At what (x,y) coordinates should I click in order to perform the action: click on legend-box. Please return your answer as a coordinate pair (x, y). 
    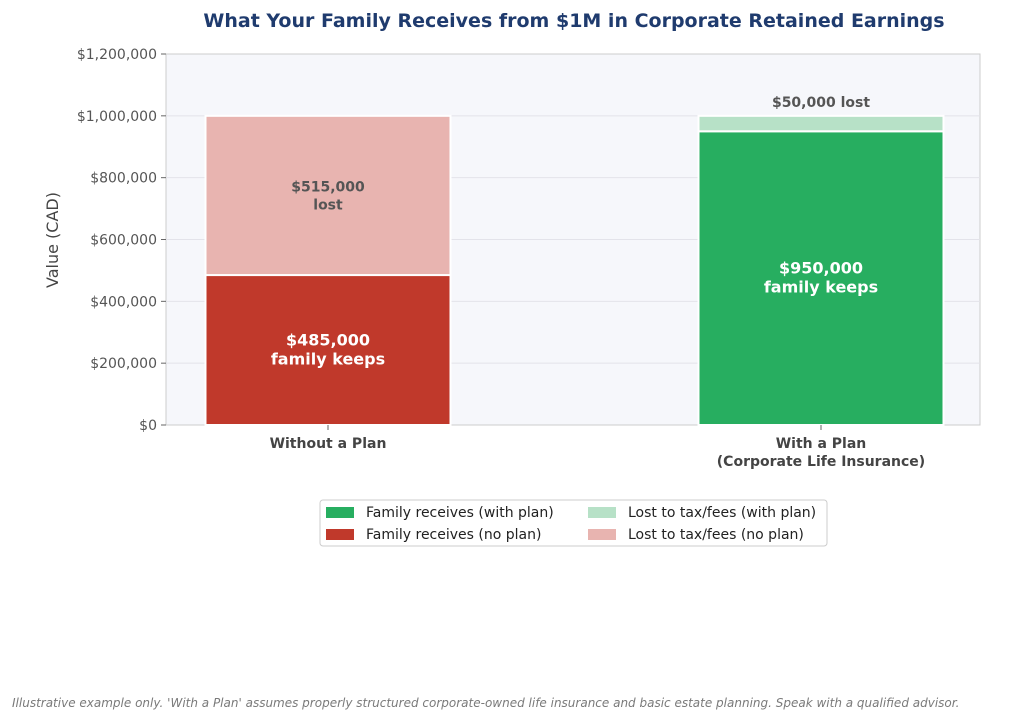
    Looking at the image, I should click on (573, 523).